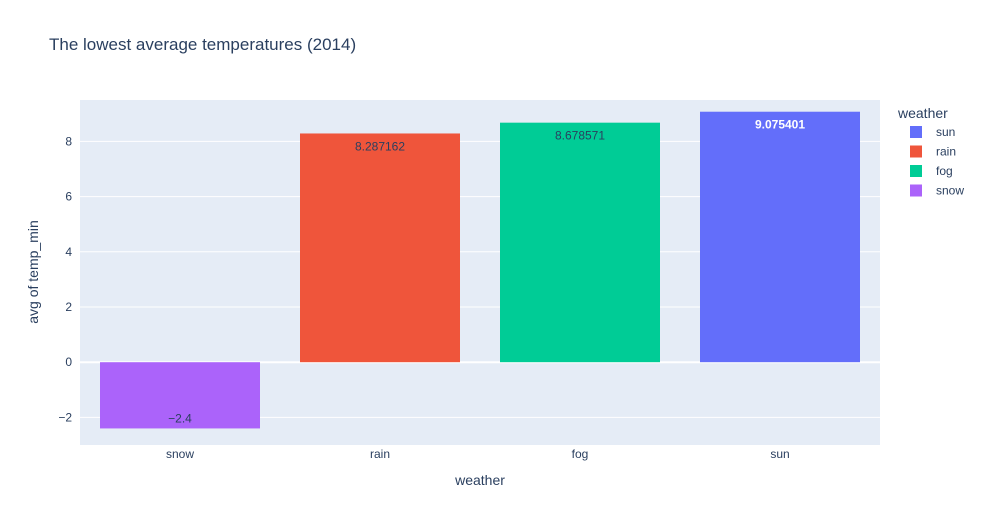  I want to click on data-label: 8.287162, so click(380, 146).